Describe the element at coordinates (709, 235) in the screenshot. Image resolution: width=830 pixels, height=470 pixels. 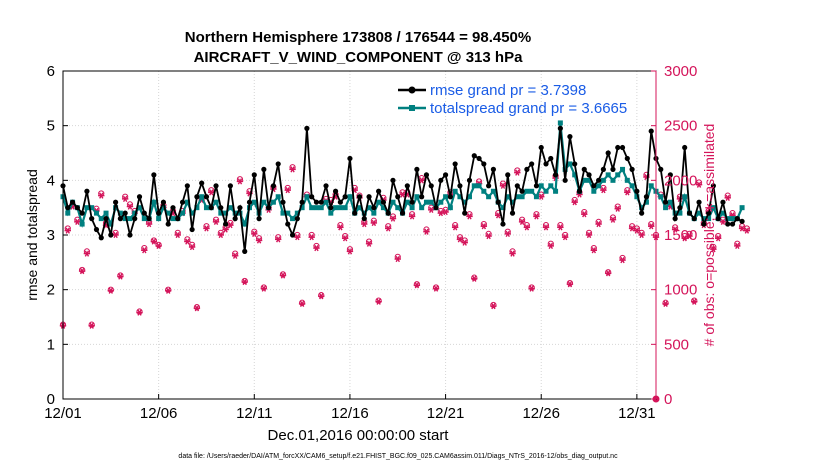
I see `y2-axis-label: # of obs: o=possible; ∗=assimilated` at that location.